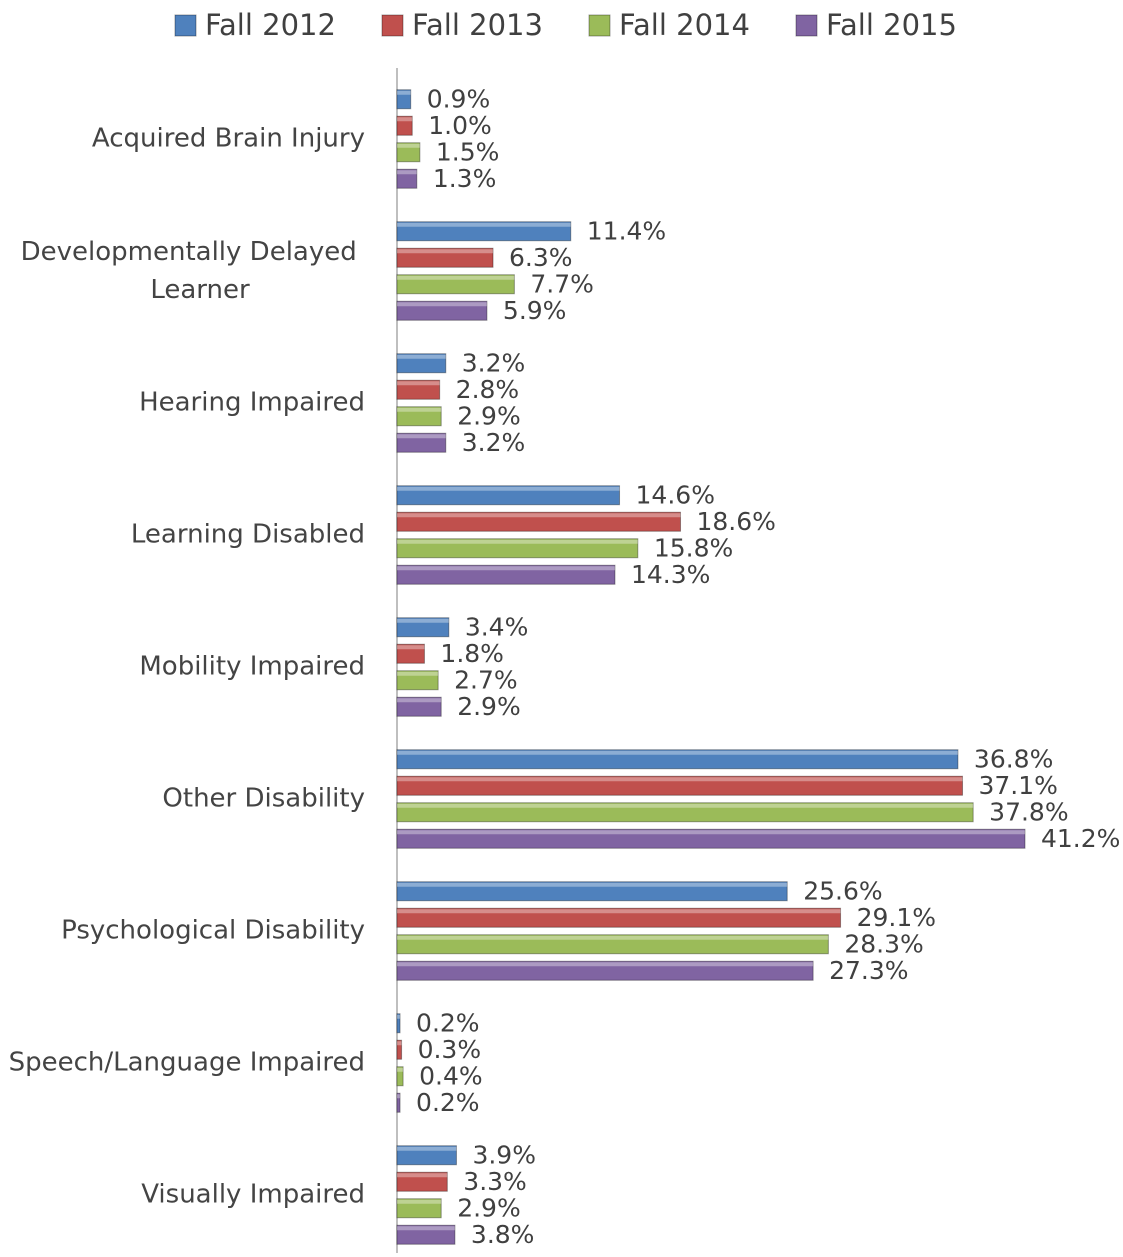 Image resolution: width=1123 pixels, height=1257 pixels. Describe the element at coordinates (562, 283) in the screenshot. I see `data-label: 7.7%` at that location.